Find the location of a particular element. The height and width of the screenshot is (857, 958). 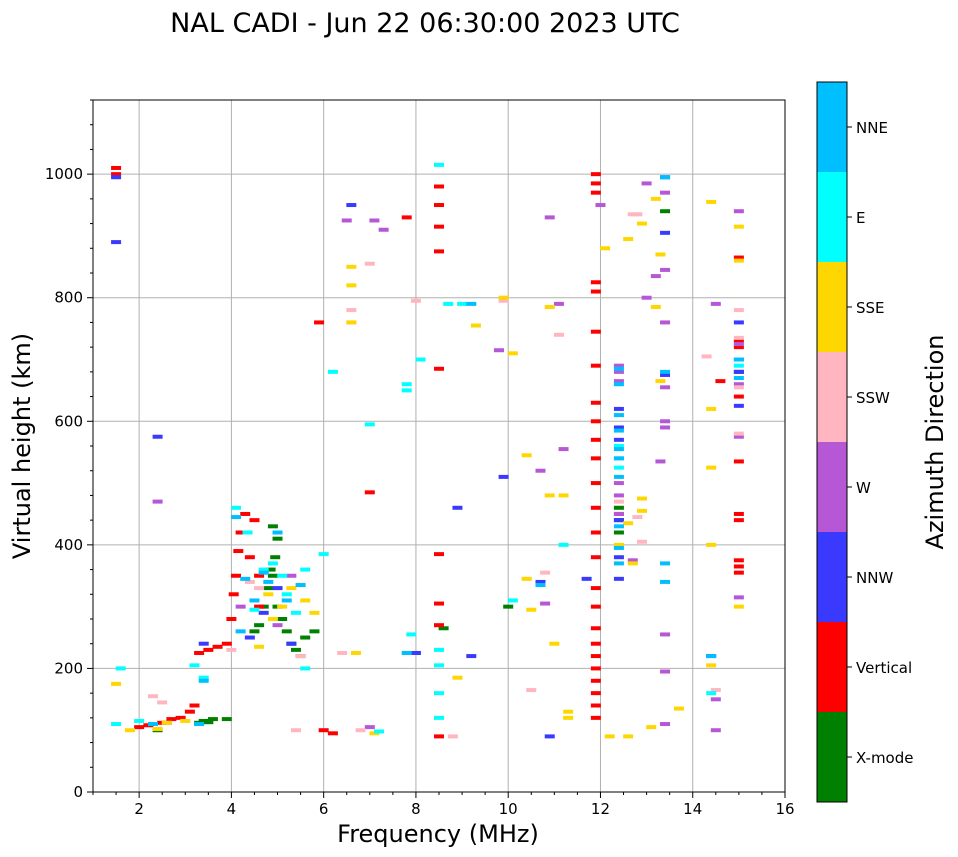

colorbar-tick-label: X-mode is located at coordinates (884, 758).